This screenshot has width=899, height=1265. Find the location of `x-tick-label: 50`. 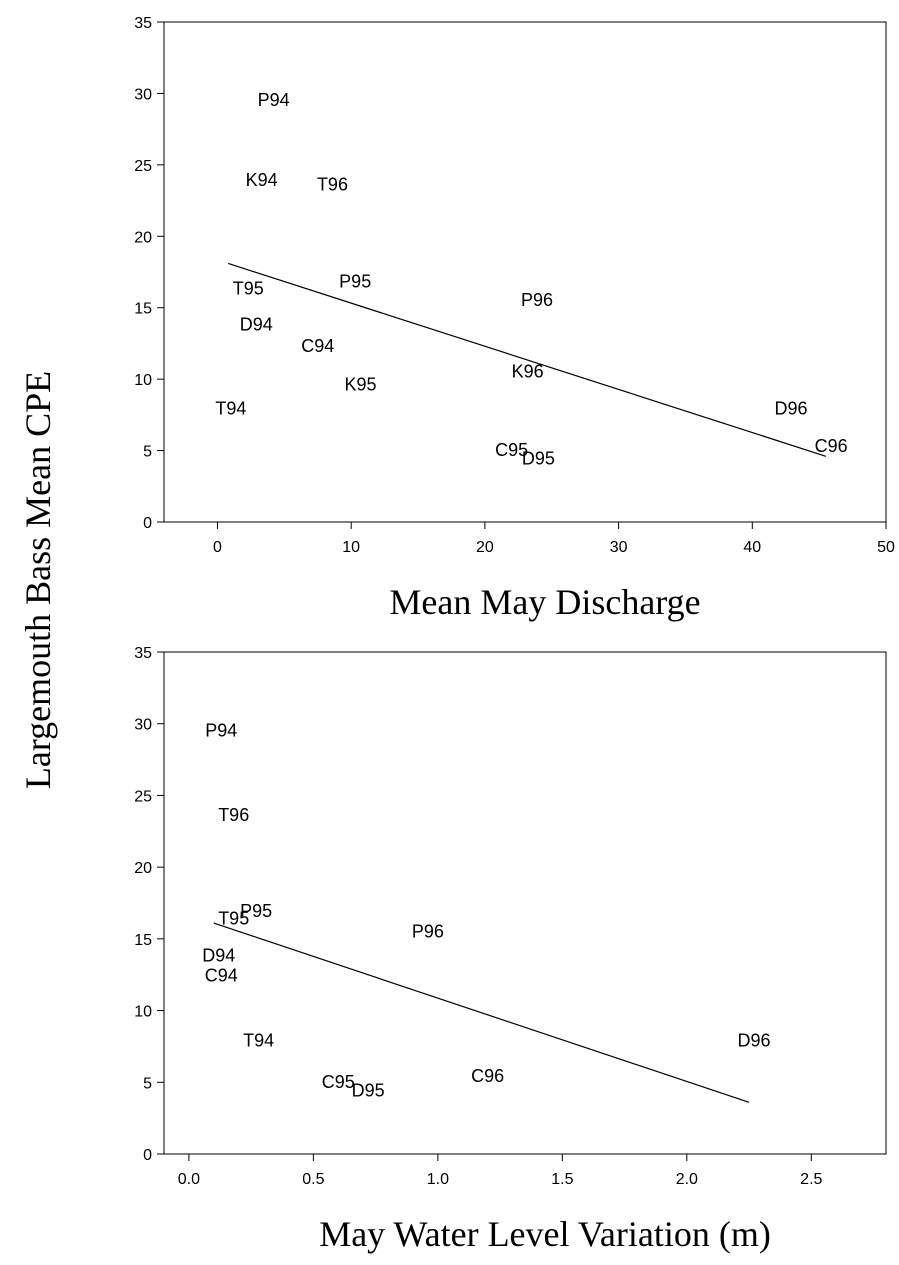

x-tick-label: 50 is located at coordinates (886, 547).